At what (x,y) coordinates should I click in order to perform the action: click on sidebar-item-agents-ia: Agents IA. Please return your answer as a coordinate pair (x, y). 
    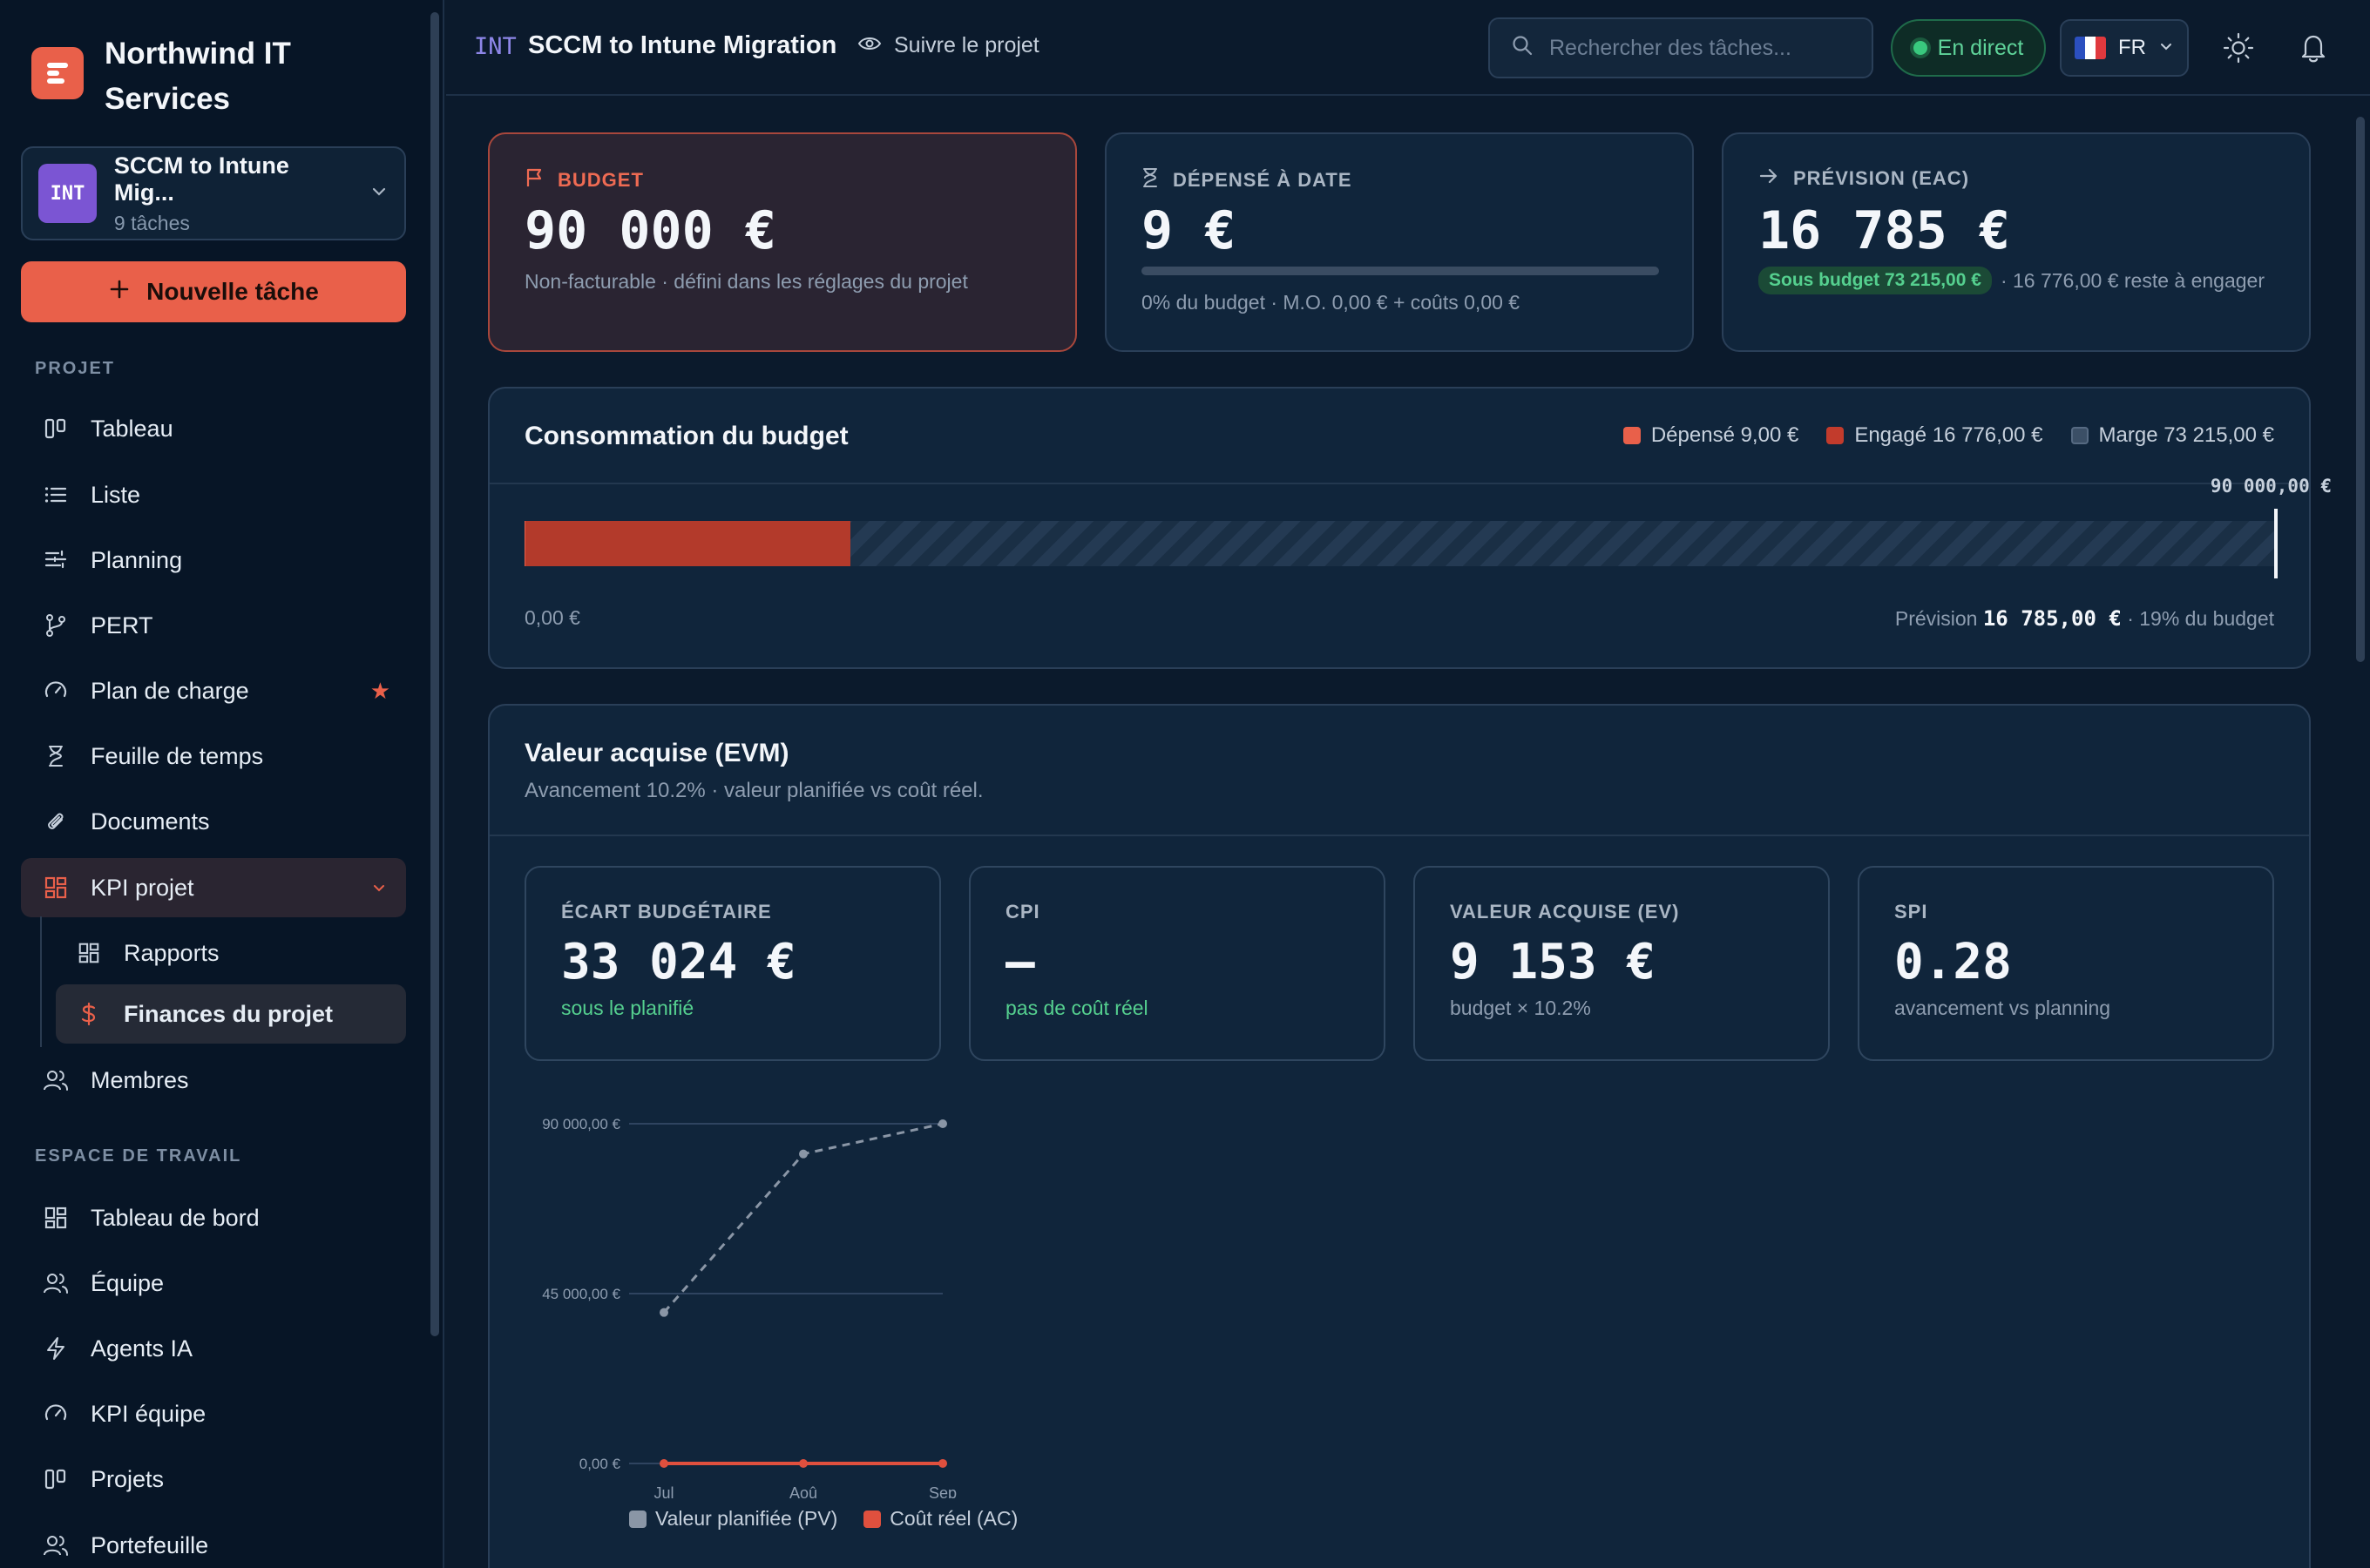
    Looking at the image, I should click on (213, 1349).